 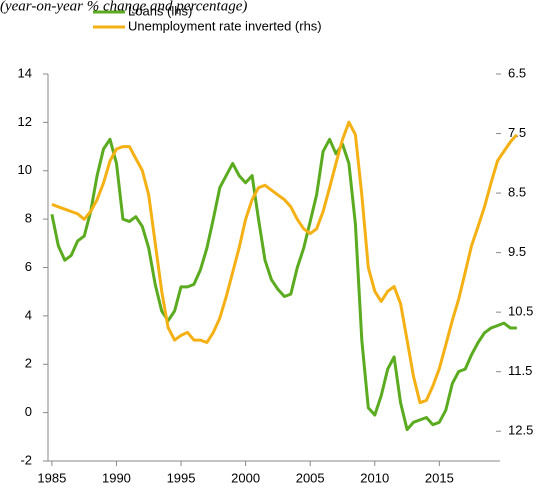 I want to click on legend-label: Loans (lhs), so click(x=160, y=10).